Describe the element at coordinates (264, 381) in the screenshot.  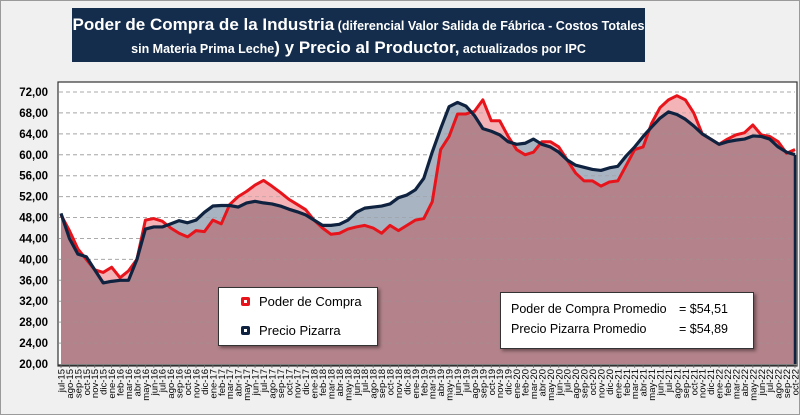
I see `x-tick-label: jul-17` at that location.